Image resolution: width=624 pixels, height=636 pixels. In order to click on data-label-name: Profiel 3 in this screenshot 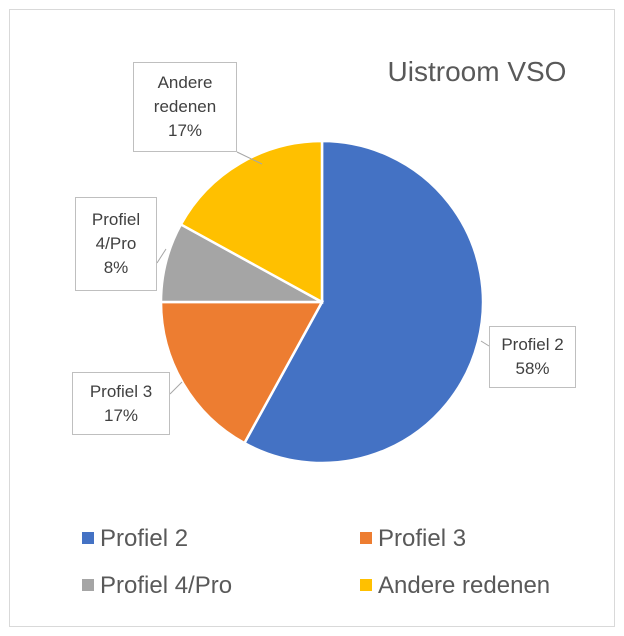, I will do `click(121, 391)`.